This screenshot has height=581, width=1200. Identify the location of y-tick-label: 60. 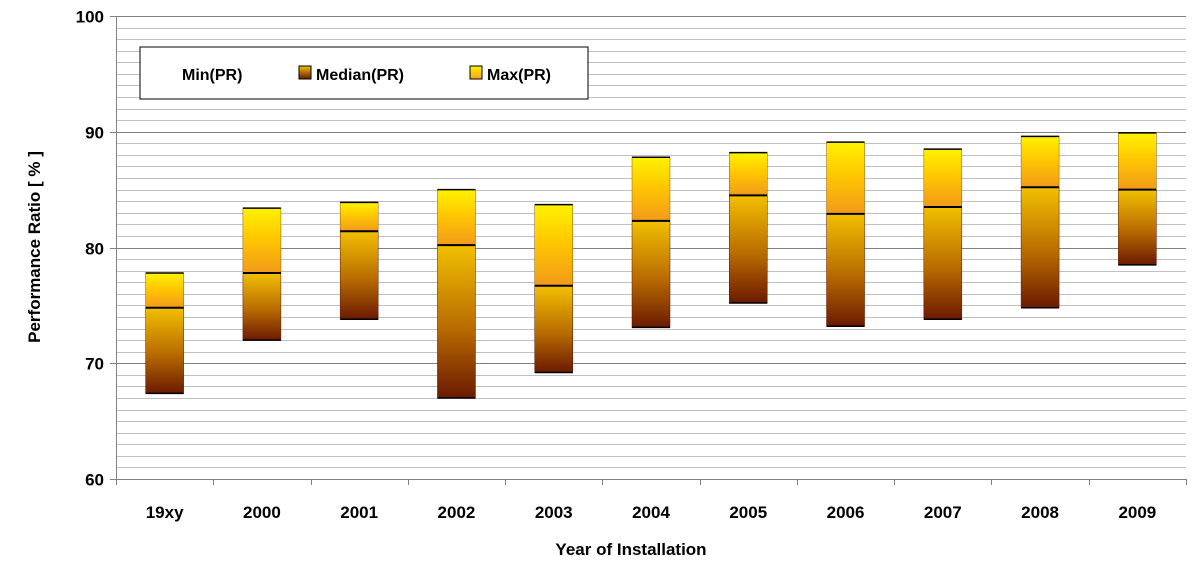
(94, 480).